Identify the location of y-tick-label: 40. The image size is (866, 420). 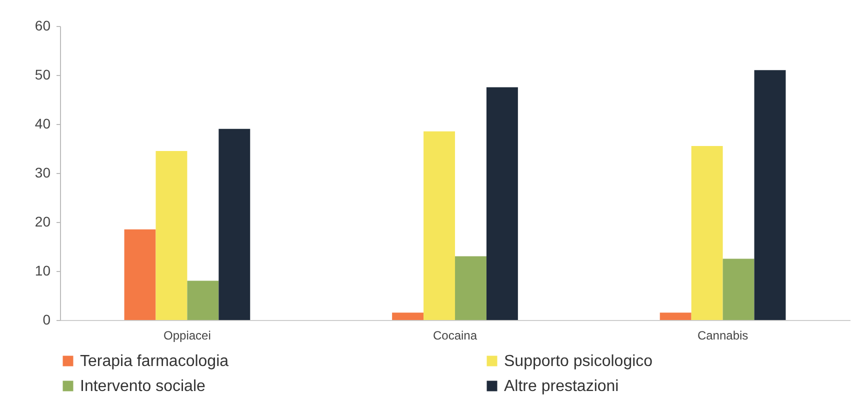
(42, 124).